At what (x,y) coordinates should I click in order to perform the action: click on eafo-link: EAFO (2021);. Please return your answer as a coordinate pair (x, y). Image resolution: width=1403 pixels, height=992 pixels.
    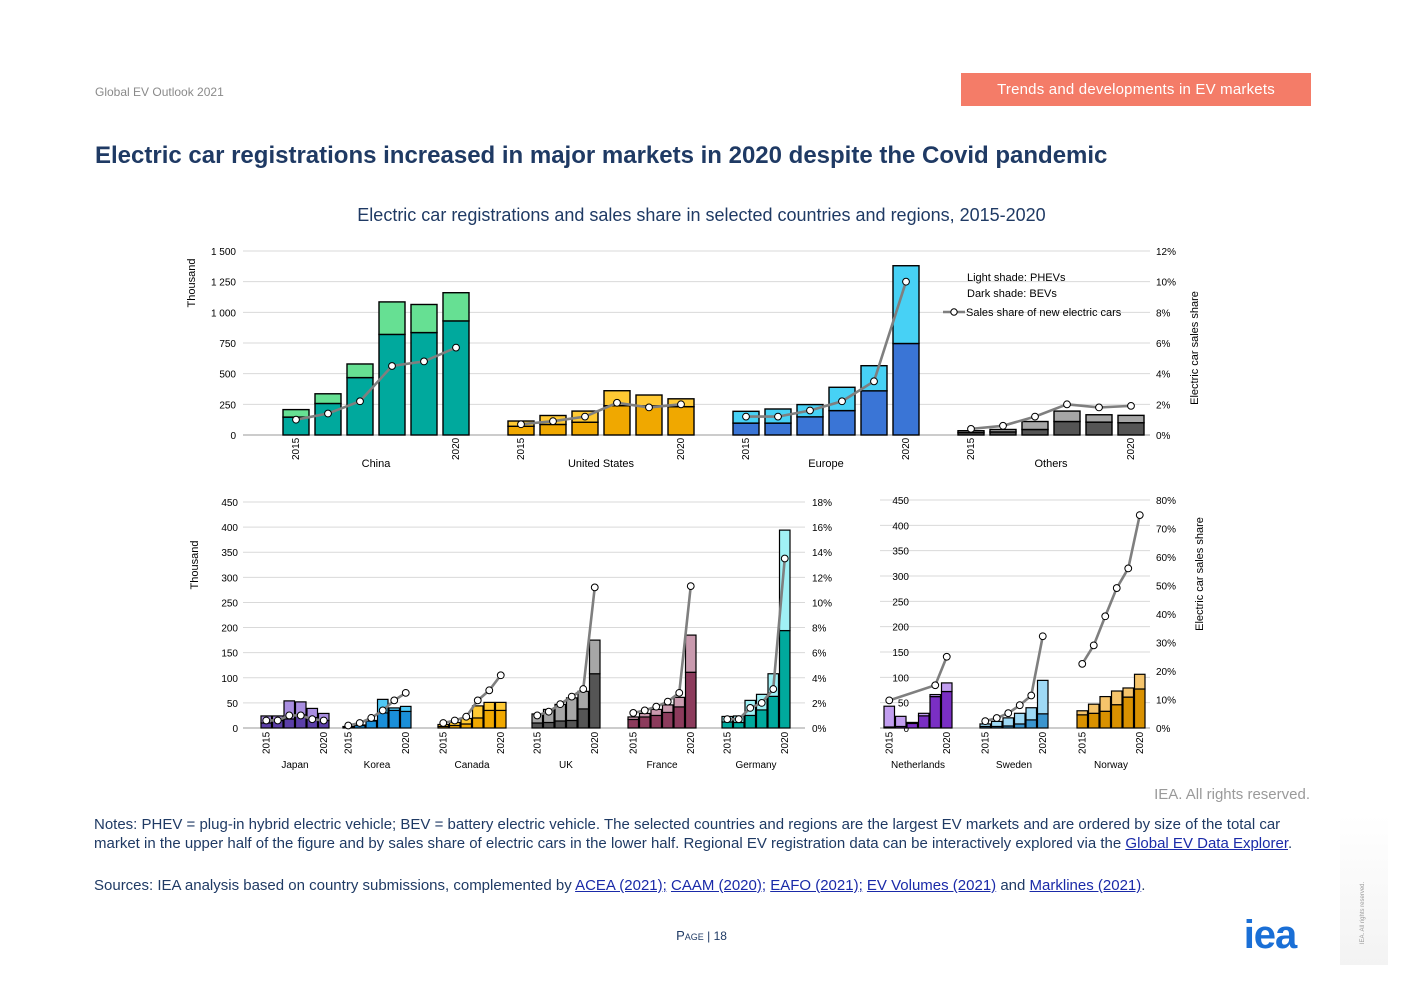
    Looking at the image, I should click on (816, 885).